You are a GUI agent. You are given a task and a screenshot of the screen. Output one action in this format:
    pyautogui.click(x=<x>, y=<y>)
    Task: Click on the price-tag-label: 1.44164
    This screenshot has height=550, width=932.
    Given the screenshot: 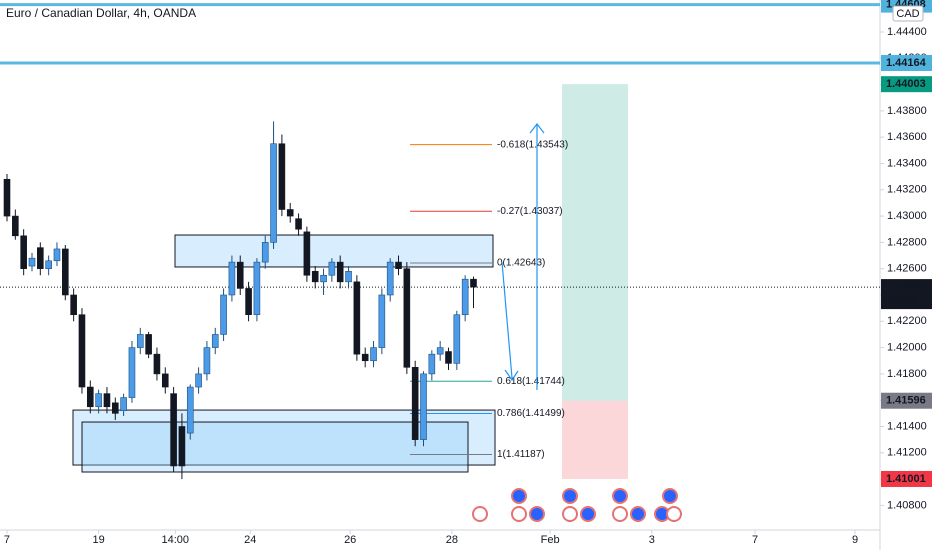 What is the action you would take?
    pyautogui.click(x=906, y=63)
    